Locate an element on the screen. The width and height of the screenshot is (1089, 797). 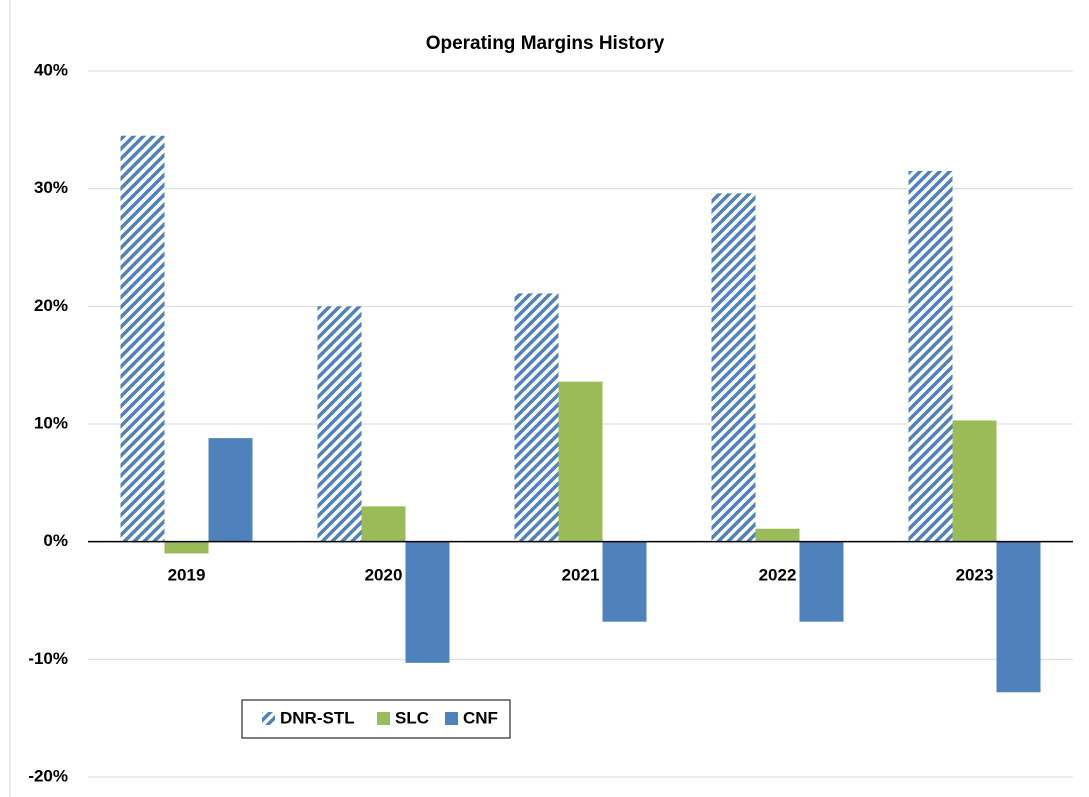
y-tick-label: 30% is located at coordinates (51, 187).